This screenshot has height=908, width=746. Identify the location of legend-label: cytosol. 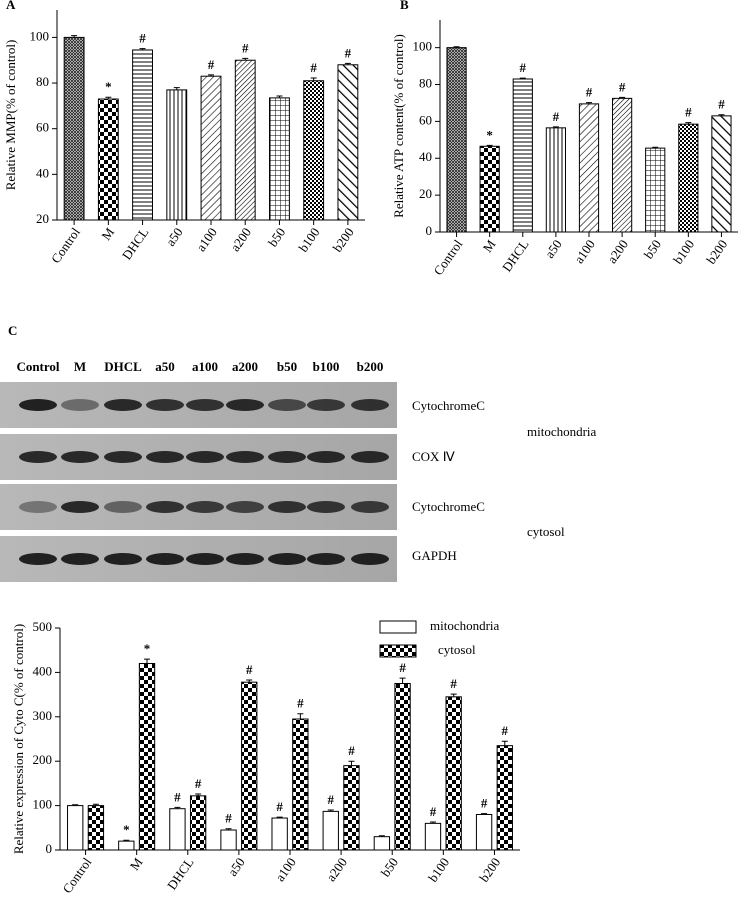
(457, 649).